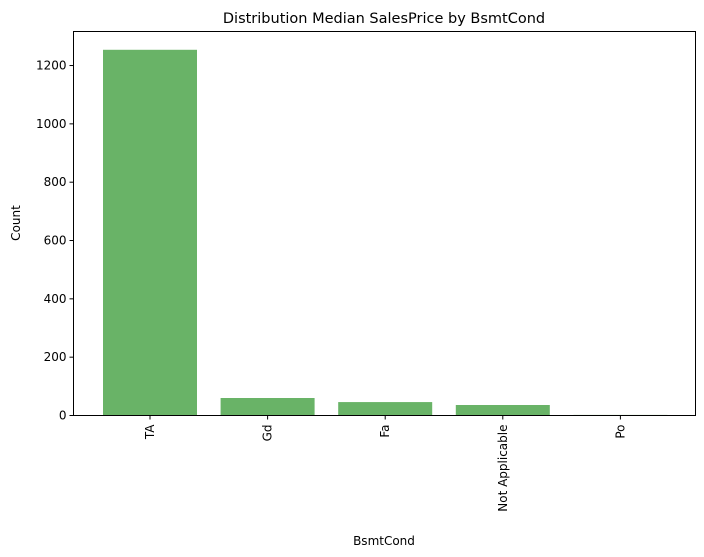 The image size is (704, 557). I want to click on y-axis-ticks: 0 200 400 600 800 1000 1200, so click(55, 241).